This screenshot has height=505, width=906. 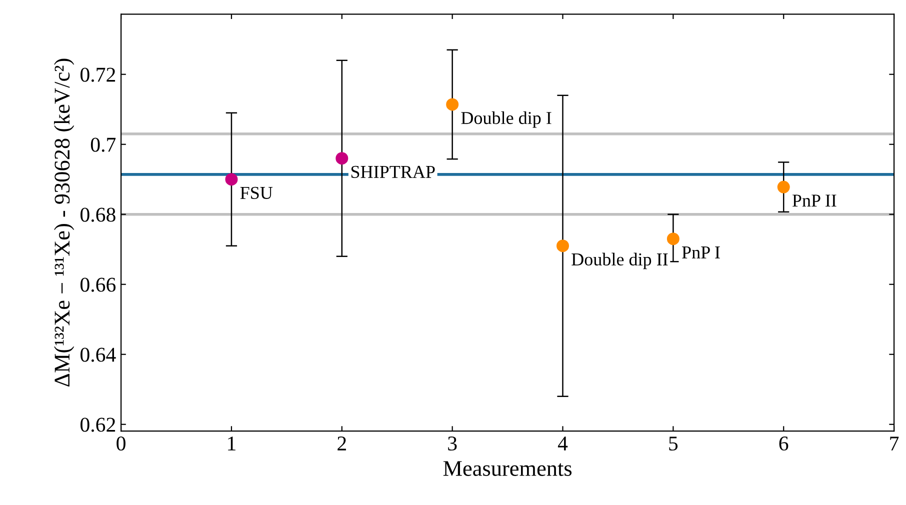 What do you see at coordinates (121, 443) in the screenshot?
I see `x-tick-label: 0` at bounding box center [121, 443].